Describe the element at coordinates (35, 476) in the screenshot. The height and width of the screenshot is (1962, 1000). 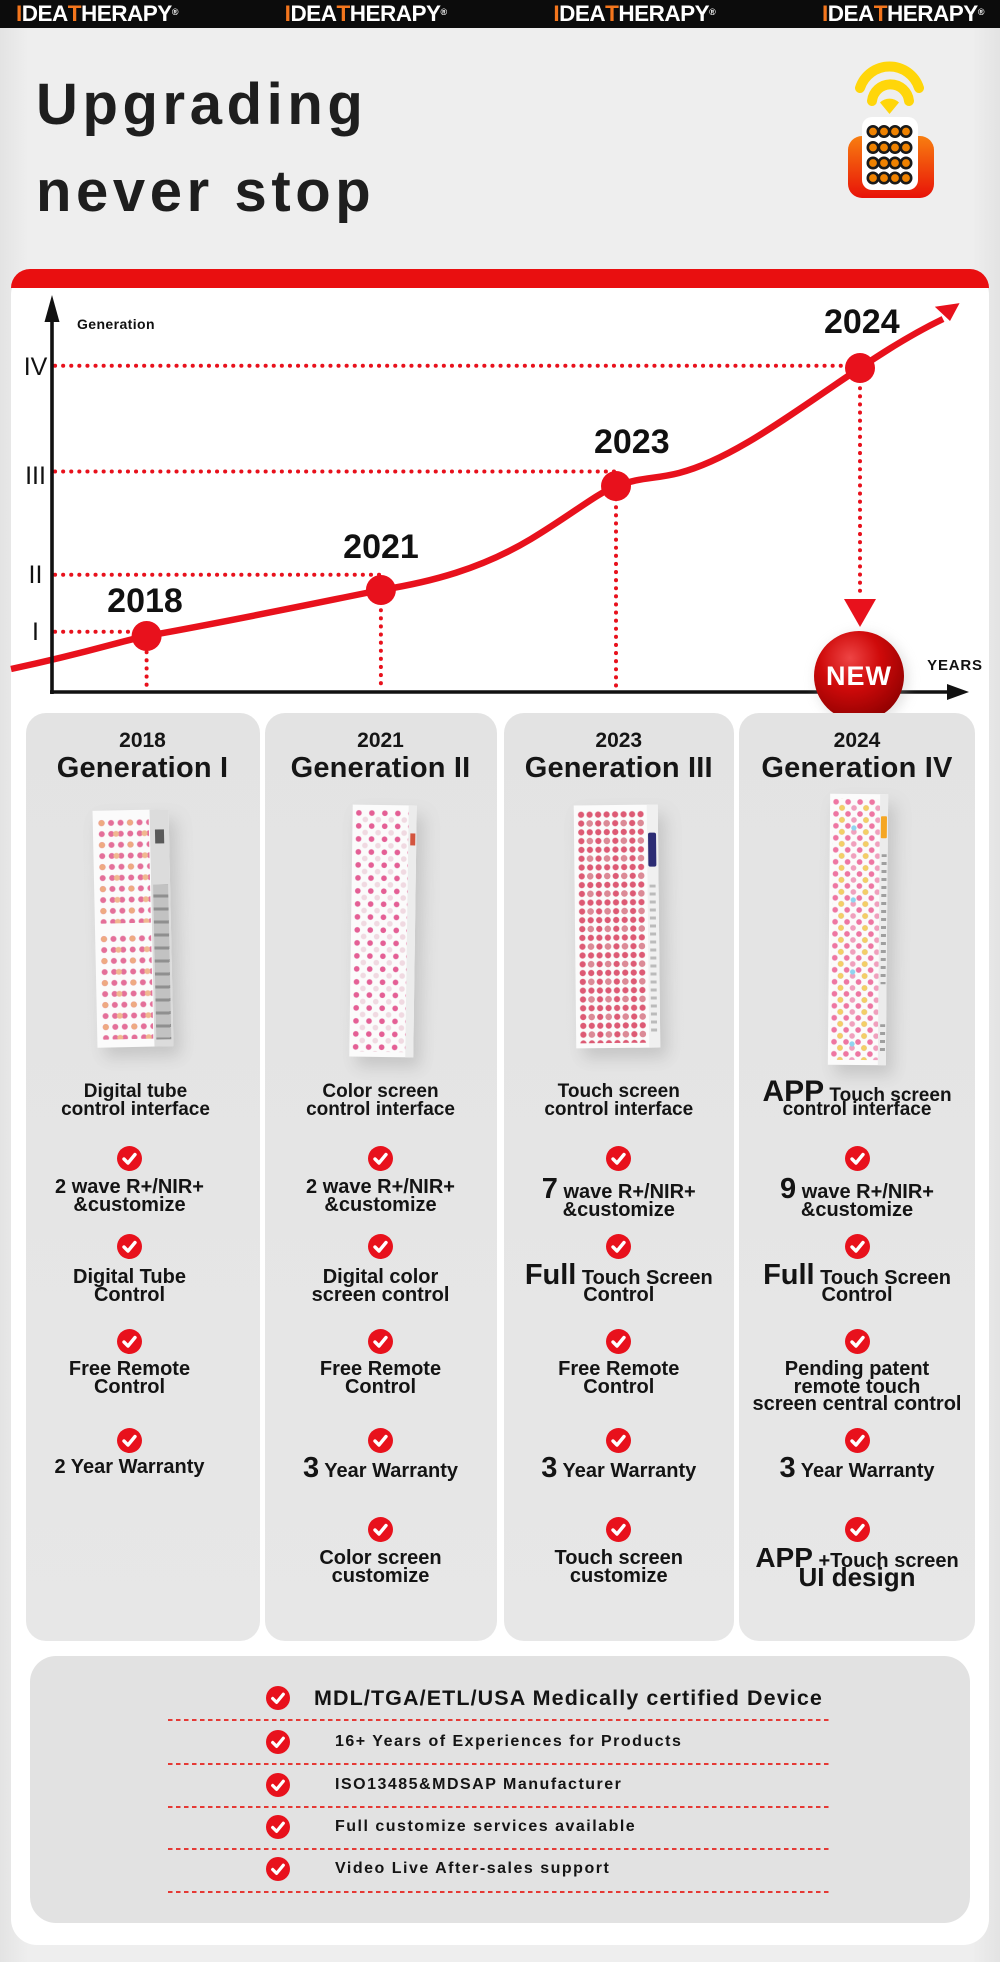
I see `svg-text: III` at that location.